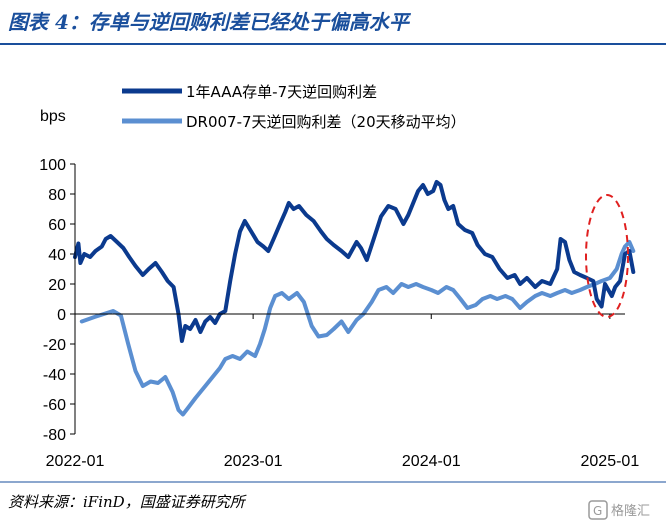 The width and height of the screenshot is (666, 526). I want to click on watermark-icon-glyph: G, so click(597, 511).